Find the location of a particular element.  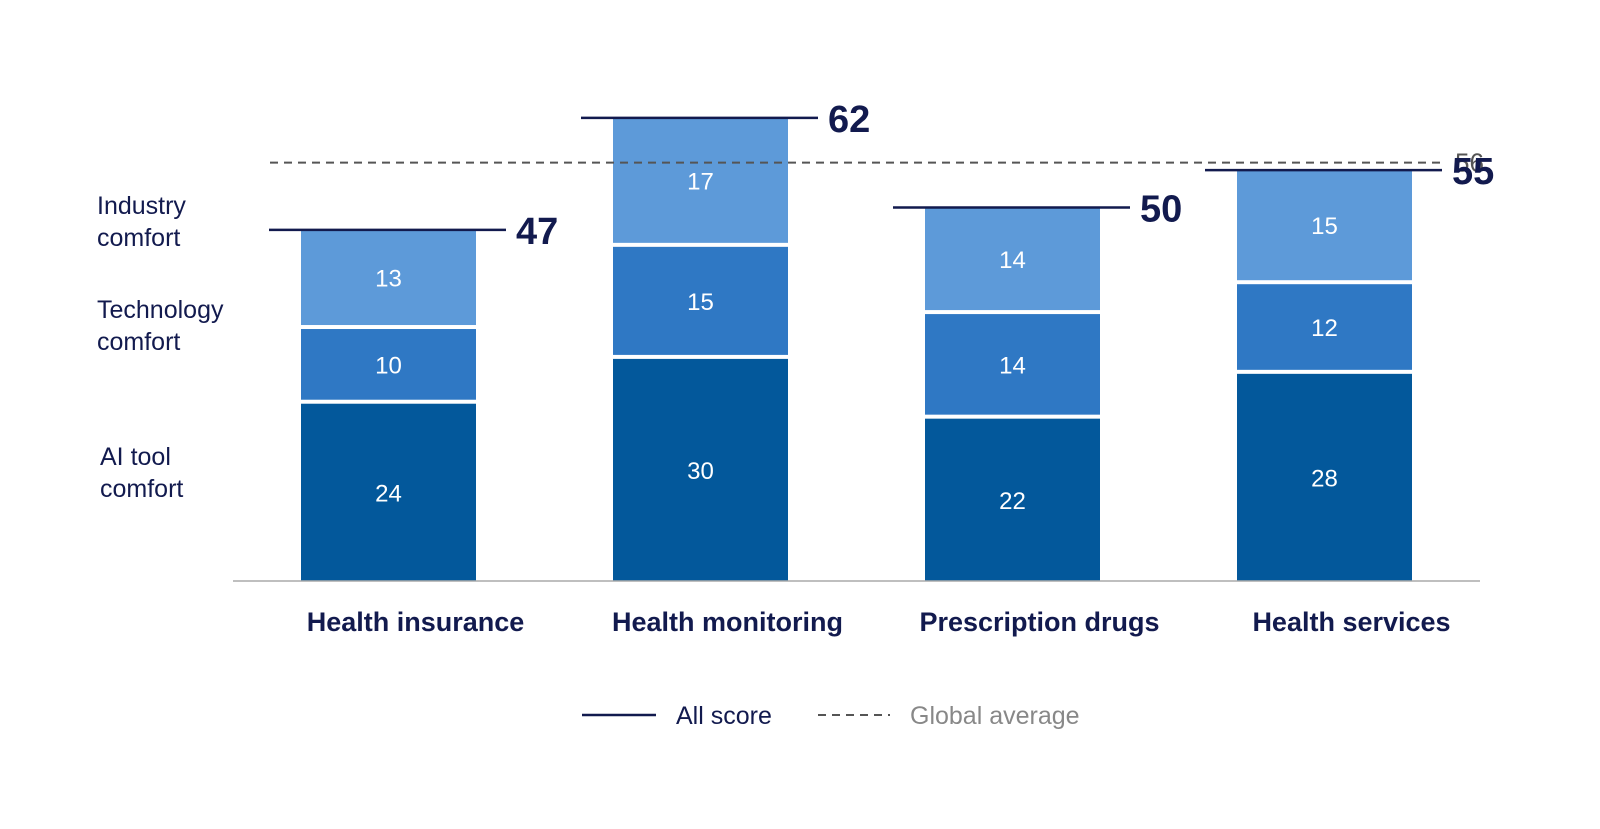

global-average-layer: 56 is located at coordinates (877, 163).